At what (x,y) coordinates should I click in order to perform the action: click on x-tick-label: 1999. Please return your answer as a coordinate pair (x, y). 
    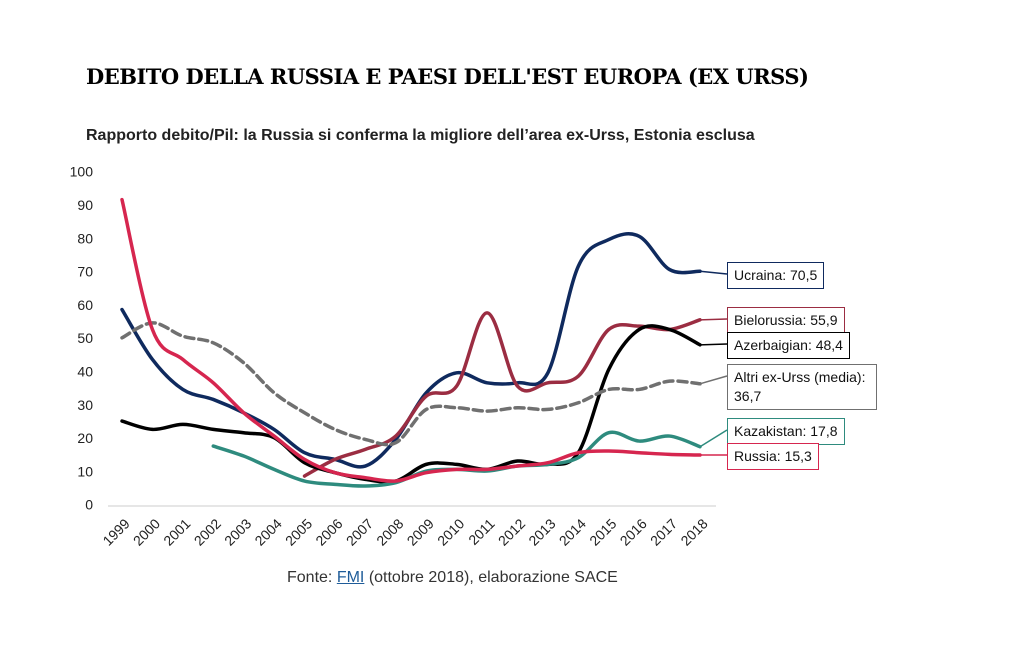
    Looking at the image, I should click on (115, 531).